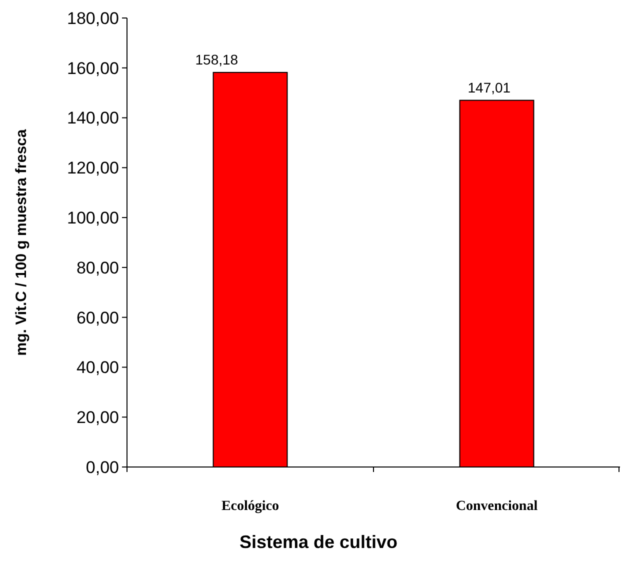 This screenshot has height=568, width=630. I want to click on data-label: 158,18, so click(216, 59).